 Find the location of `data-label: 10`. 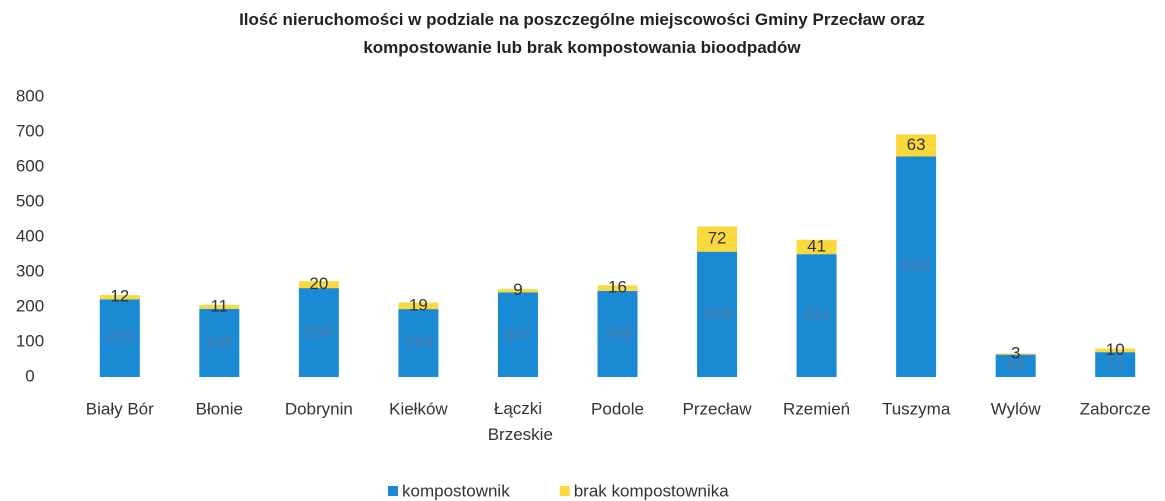

data-label: 10 is located at coordinates (1115, 349).